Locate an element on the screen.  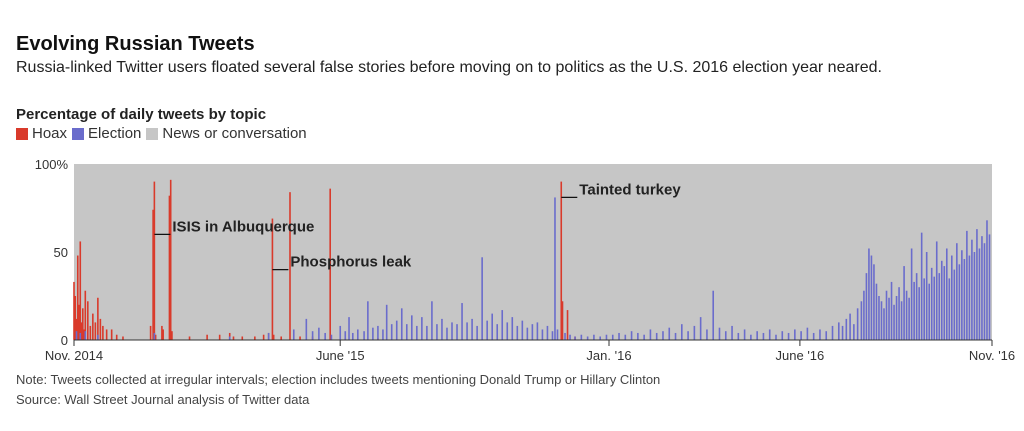
legend-swatch-news is located at coordinates (152, 133).